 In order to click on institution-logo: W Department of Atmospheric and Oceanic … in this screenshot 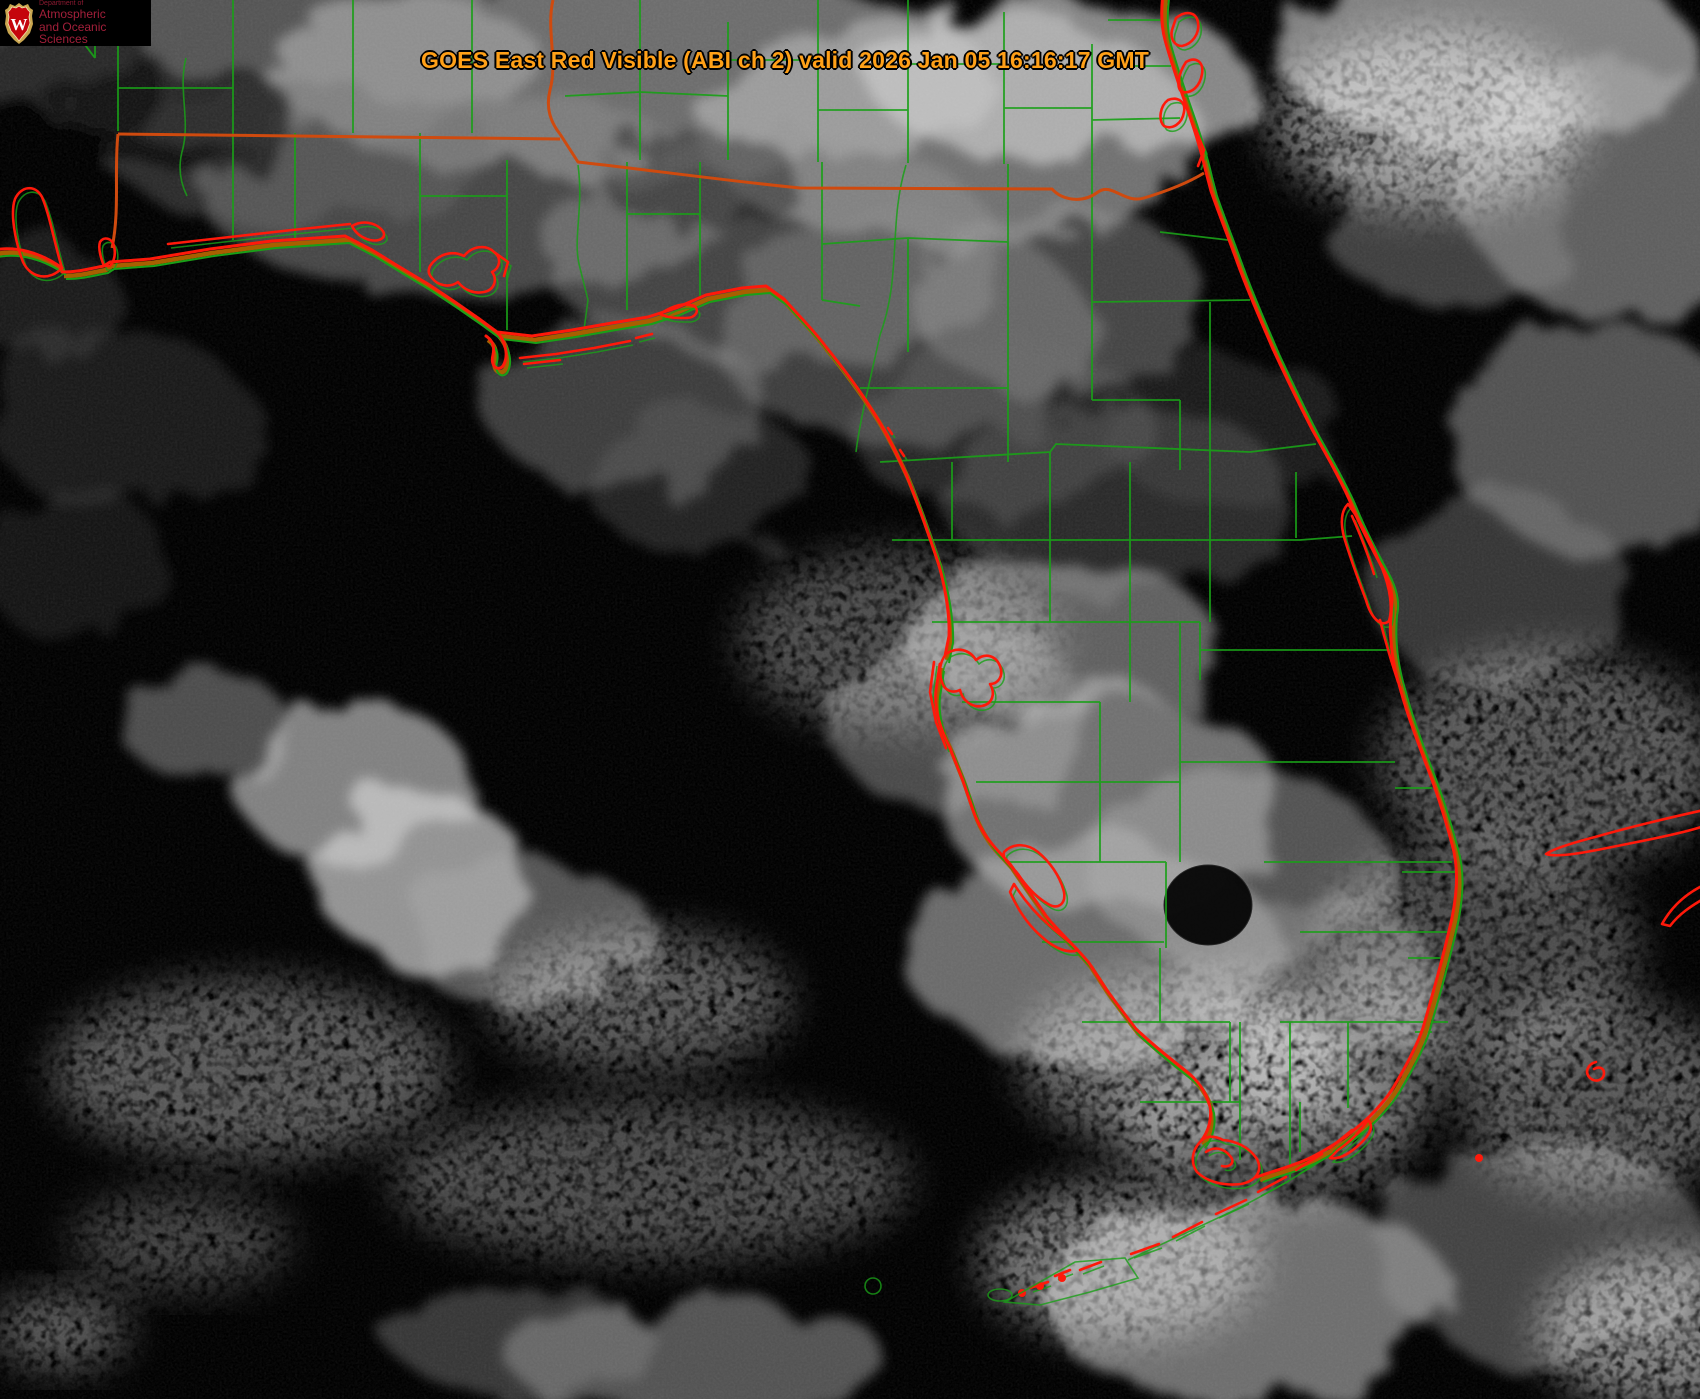, I will do `click(75, 23)`.